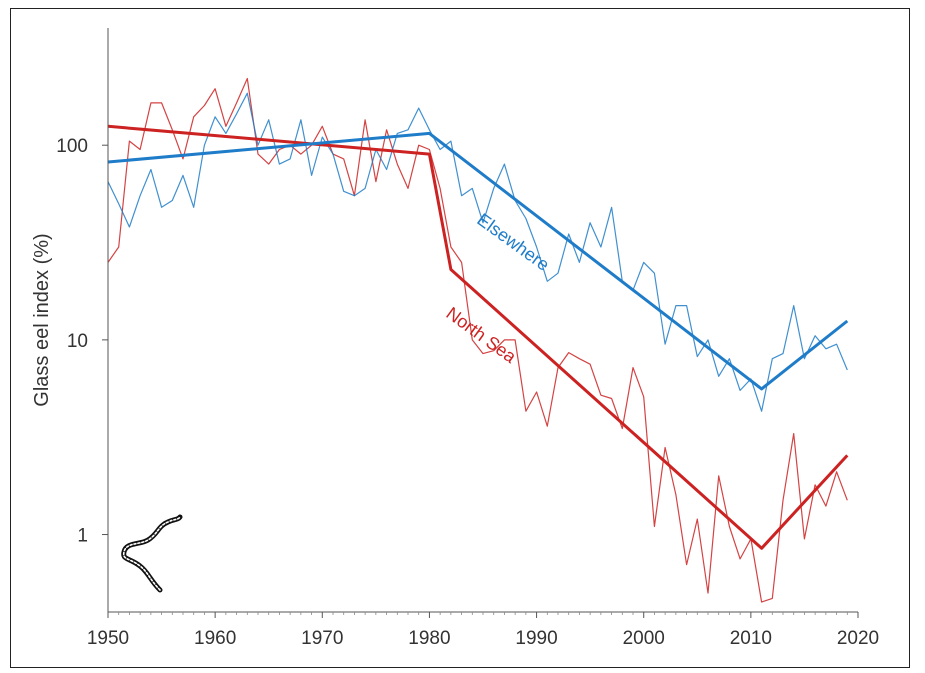  What do you see at coordinates (42, 319) in the screenshot?
I see `y-axis-label: Glass eel index (%)` at bounding box center [42, 319].